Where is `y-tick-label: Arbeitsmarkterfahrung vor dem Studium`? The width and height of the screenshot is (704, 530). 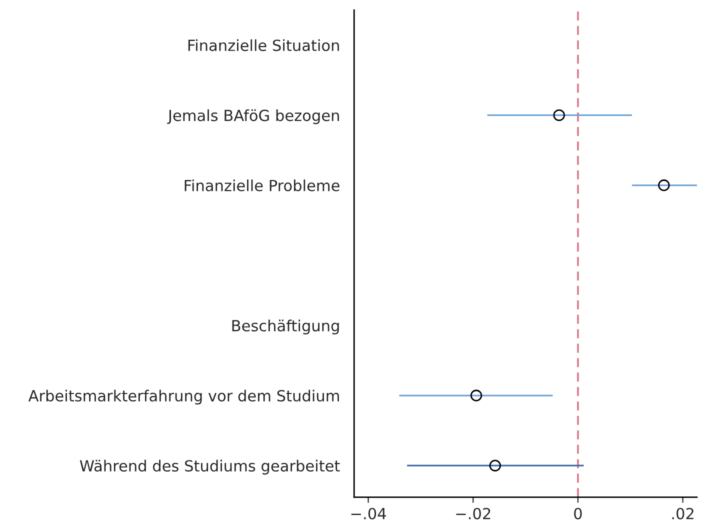 y-tick-label: Arbeitsmarkterfahrung vor dem Studium is located at coordinates (183, 397).